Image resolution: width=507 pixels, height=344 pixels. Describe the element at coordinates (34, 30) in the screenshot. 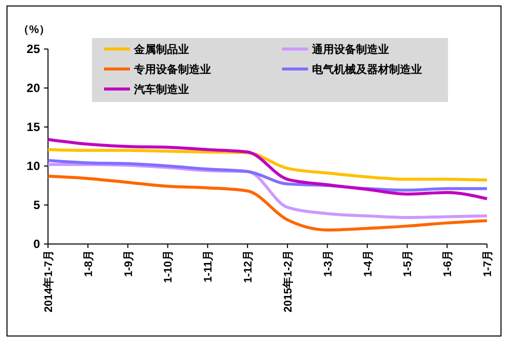

I see `y-axis-title: （%）` at that location.